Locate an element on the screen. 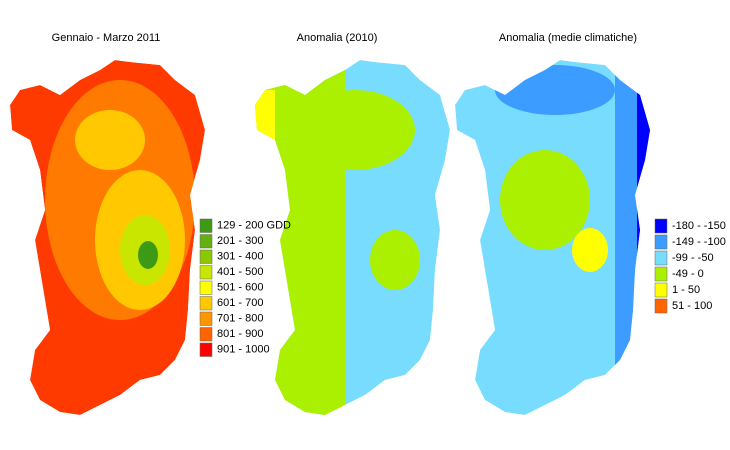  legend-label: -180 - -150 is located at coordinates (699, 226).